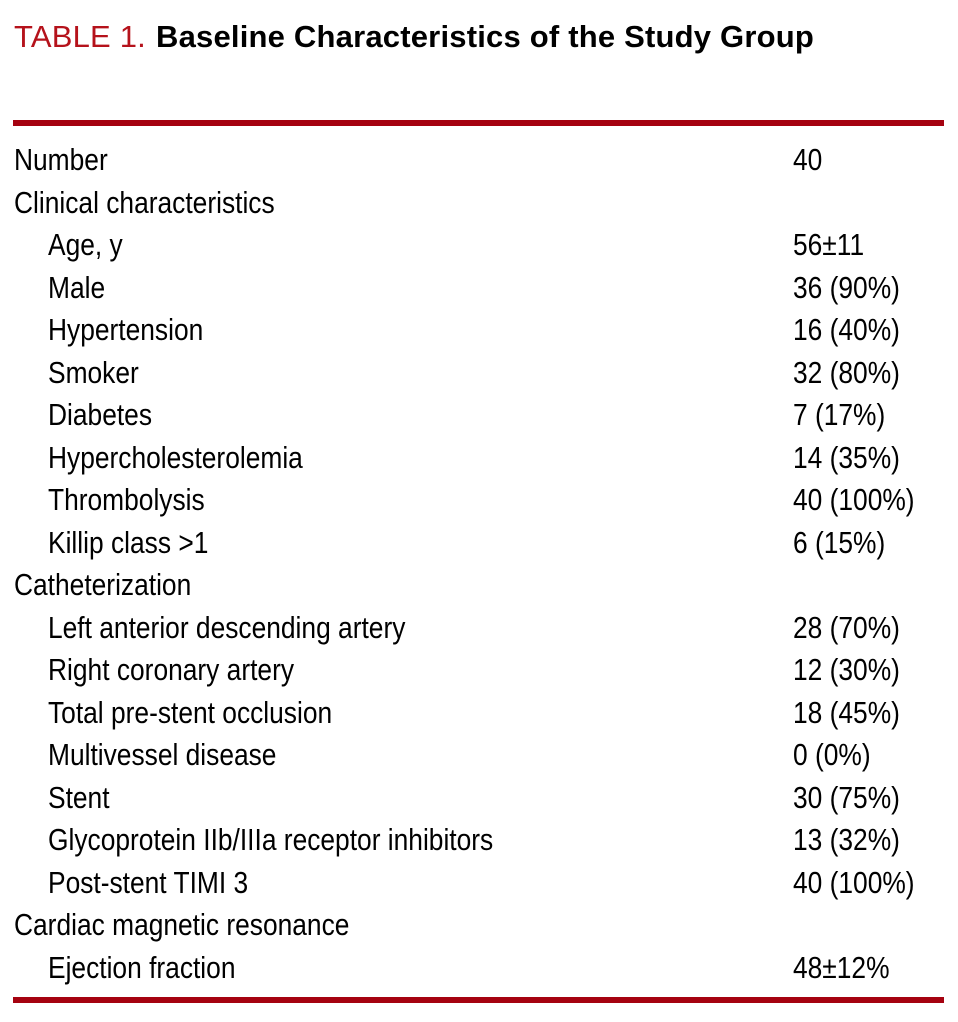  What do you see at coordinates (479, 755) in the screenshot?
I see `table-row: Multivessel disease 0 (0%)` at bounding box center [479, 755].